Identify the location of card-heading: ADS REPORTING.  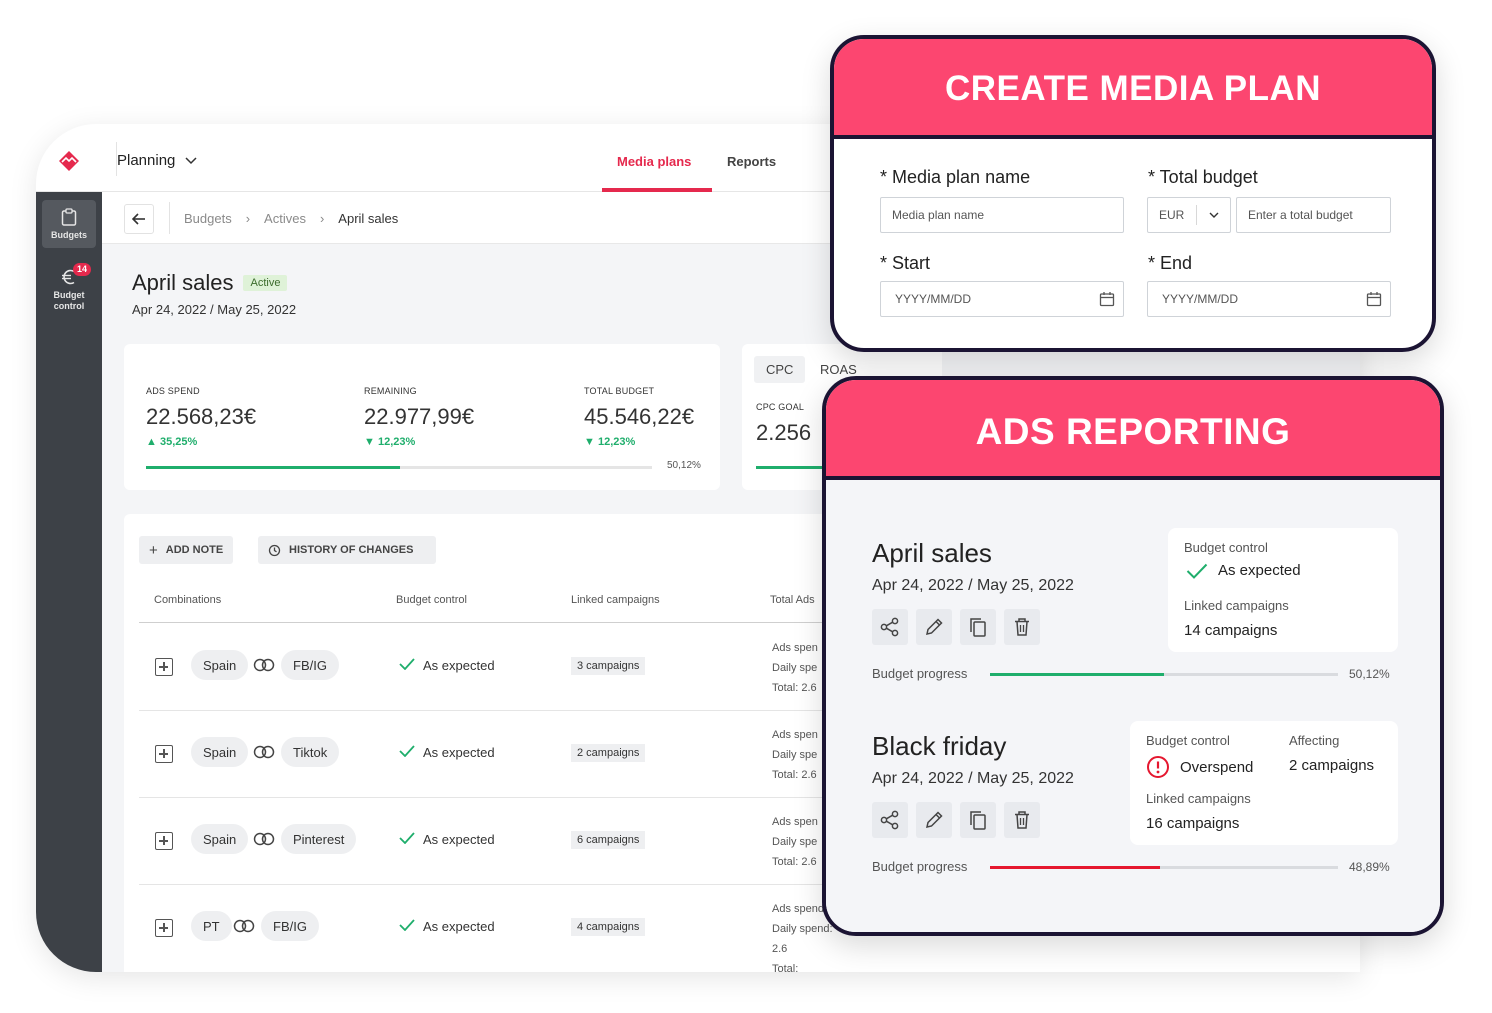
(1133, 430).